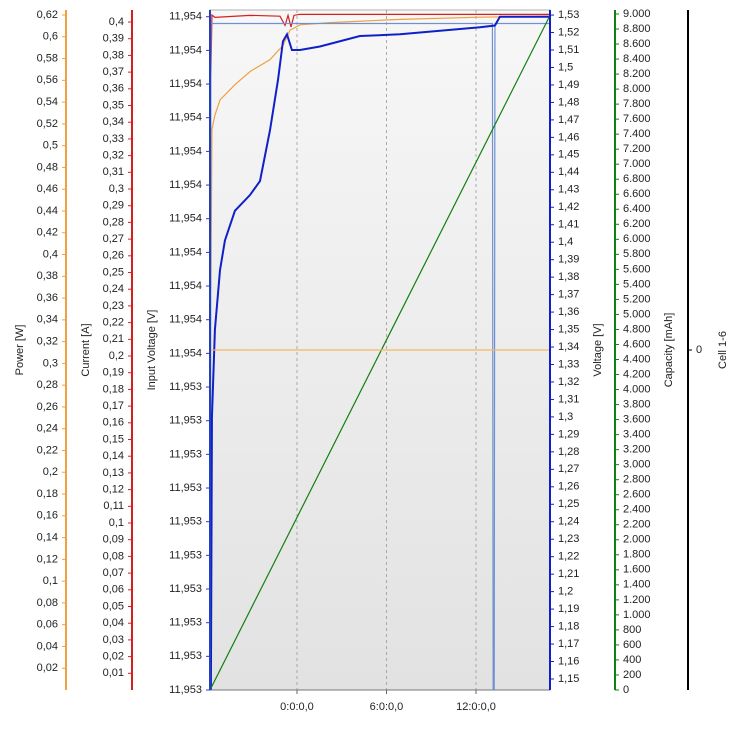  I want to click on y-tick-label: 0,48, so click(47, 167).